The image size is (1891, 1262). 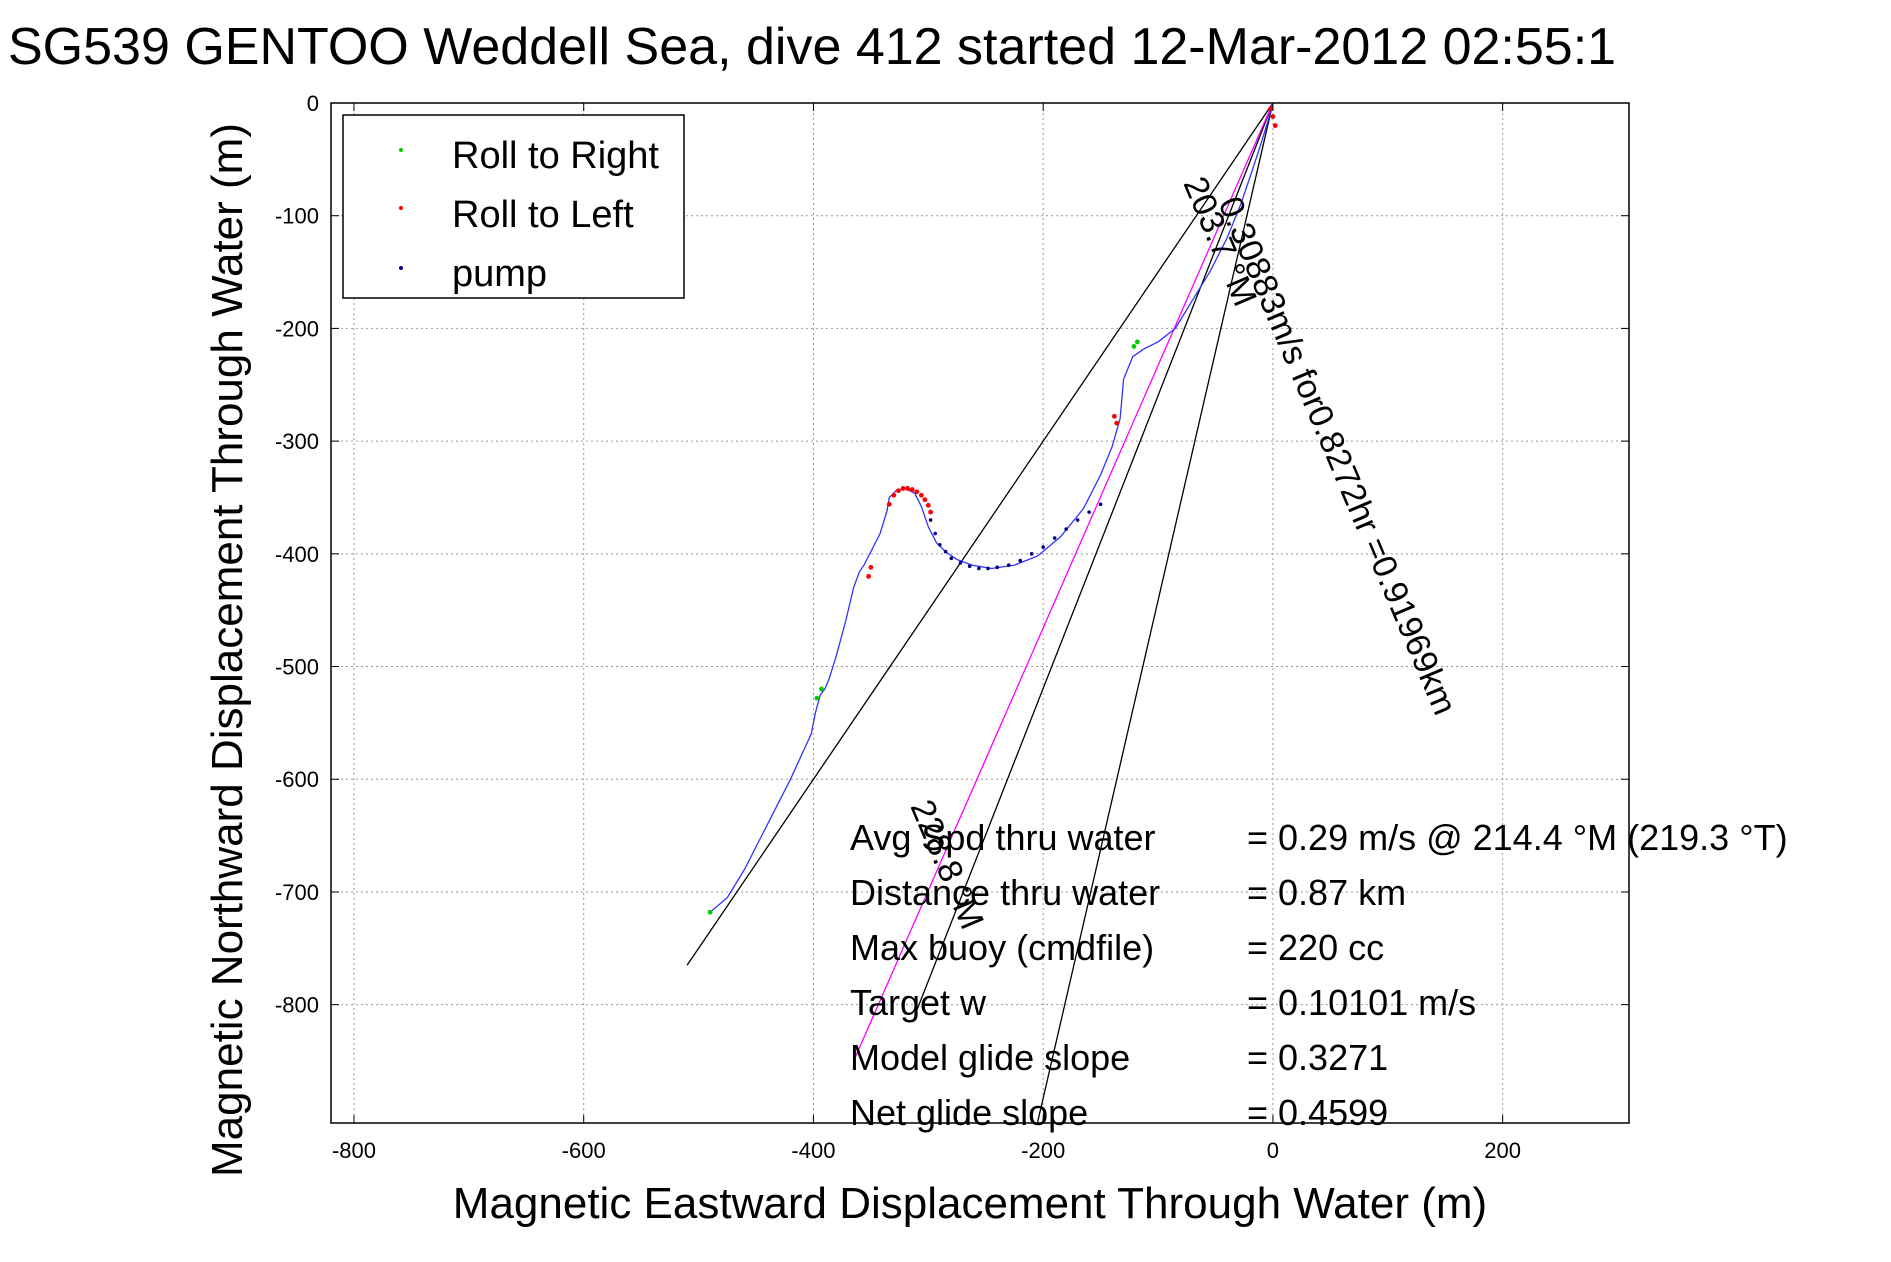 What do you see at coordinates (990, 1057) in the screenshot?
I see `summary-label: Model glide slope` at bounding box center [990, 1057].